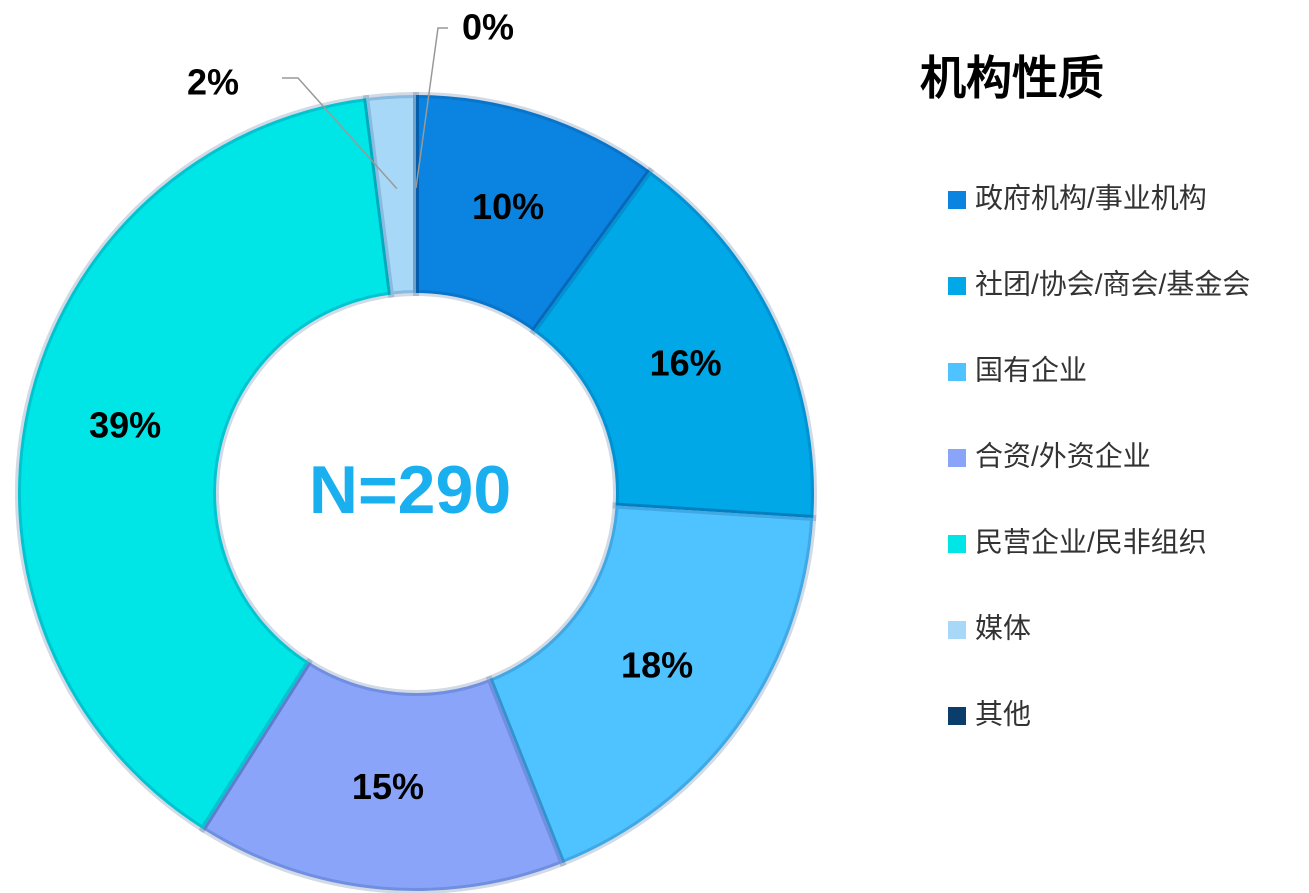 This screenshot has height=893, width=1309. Describe the element at coordinates (508, 206) in the screenshot. I see `data-label: 10%` at that location.